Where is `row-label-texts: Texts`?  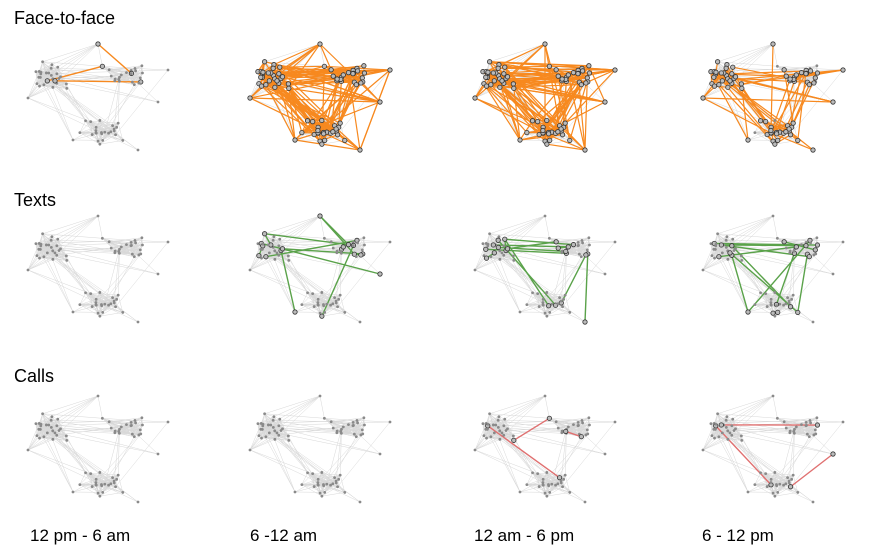 row-label-texts: Texts is located at coordinates (35, 200).